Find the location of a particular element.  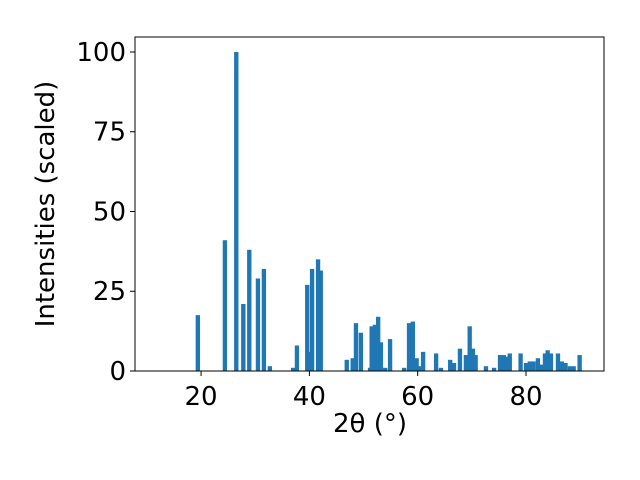

x-axis-label: 2θ (°) is located at coordinates (370, 424).